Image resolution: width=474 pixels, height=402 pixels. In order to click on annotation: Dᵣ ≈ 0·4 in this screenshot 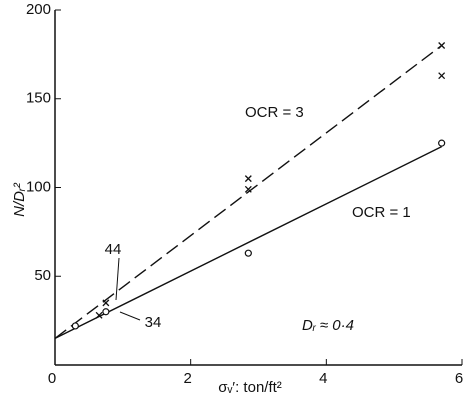, I will do `click(328, 325)`.